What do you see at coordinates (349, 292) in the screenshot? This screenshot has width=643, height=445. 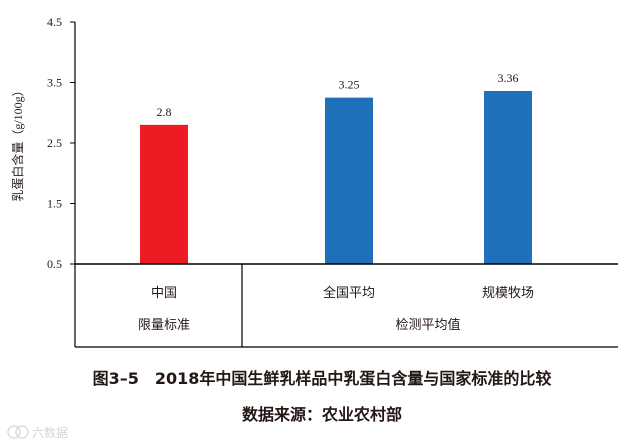 I see `category-label: 全国平均` at bounding box center [349, 292].